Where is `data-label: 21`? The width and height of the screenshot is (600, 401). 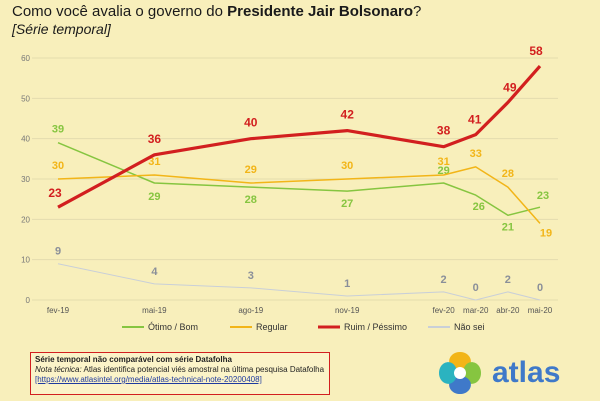 data-label: 21 is located at coordinates (508, 227).